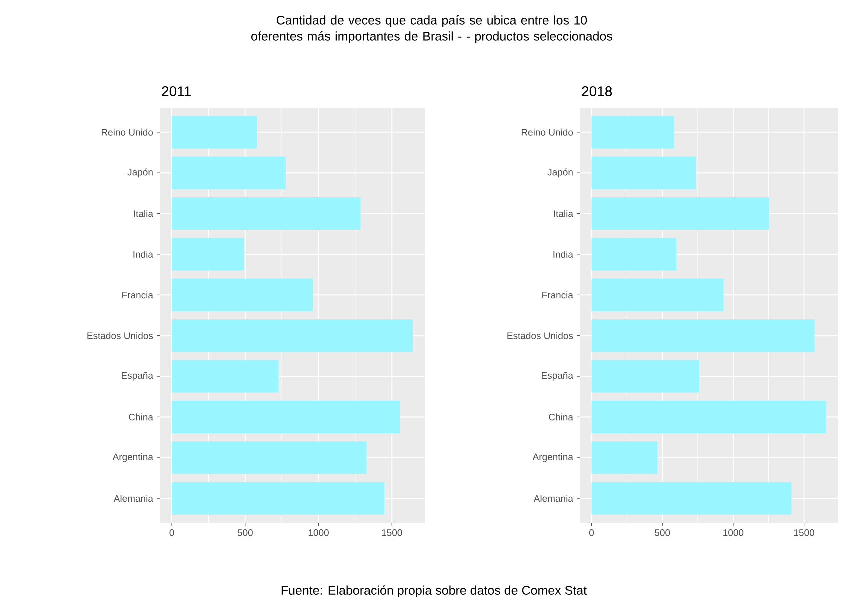 Image resolution: width=841 pixels, height=603 pixels. I want to click on chart-title: 2018, so click(597, 91).